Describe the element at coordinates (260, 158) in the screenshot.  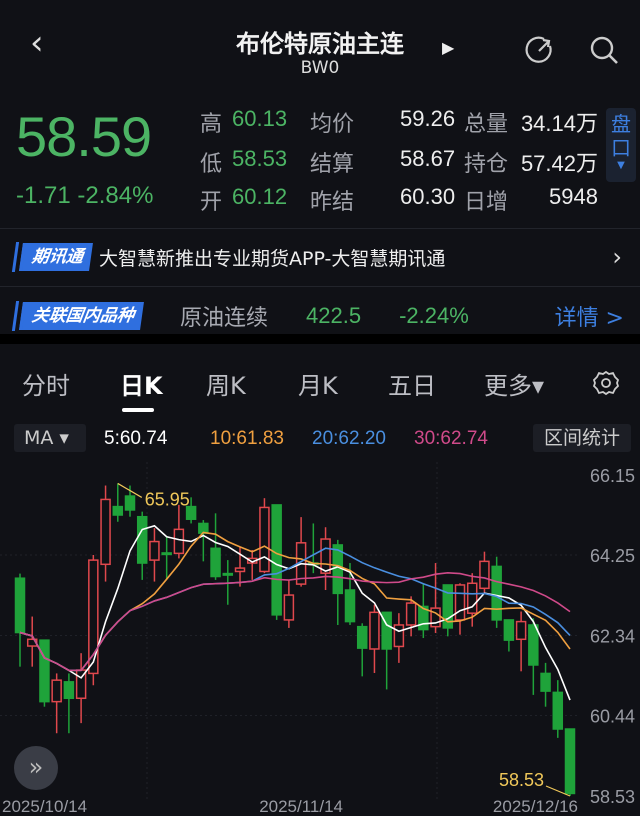
I see `quote-value: 58.53` at that location.